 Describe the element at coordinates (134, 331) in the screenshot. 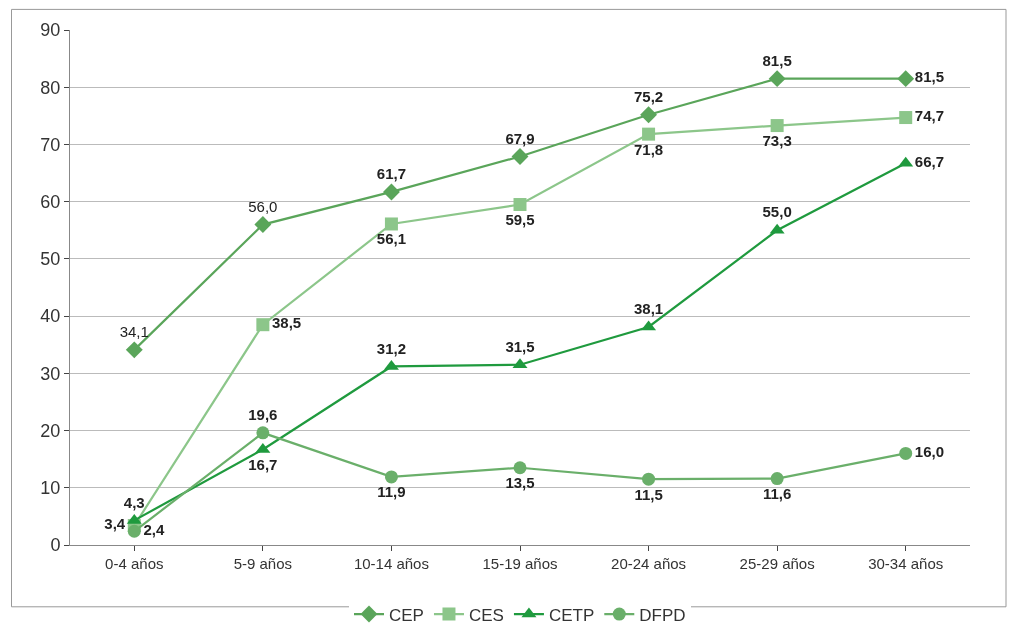

I see `data-label: 34,1` at that location.